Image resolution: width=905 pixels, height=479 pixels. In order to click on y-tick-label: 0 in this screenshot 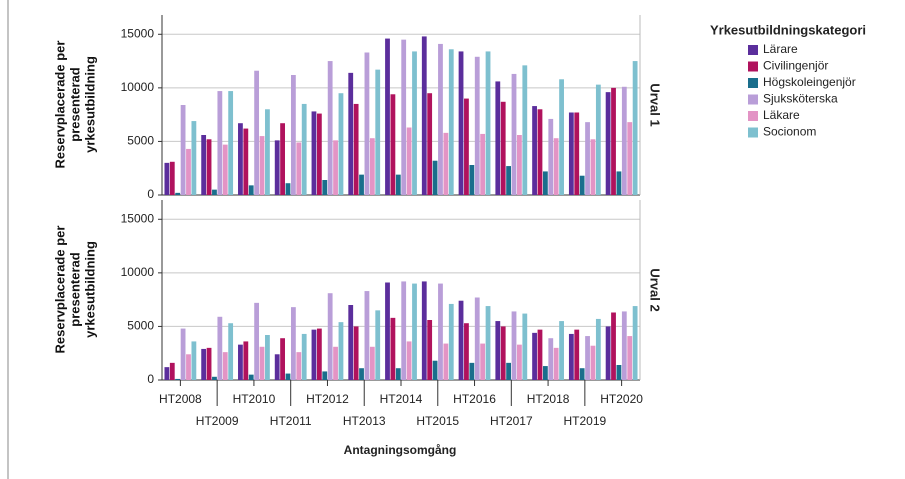, I will do `click(150, 194)`.